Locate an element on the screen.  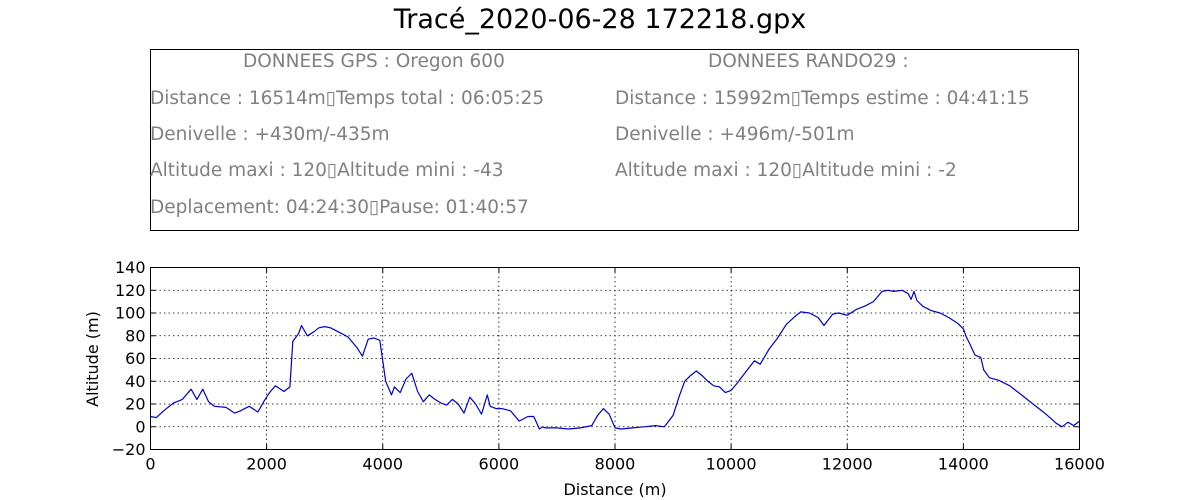
rando-header: DONNEES RANDO29 : is located at coordinates (808, 61).